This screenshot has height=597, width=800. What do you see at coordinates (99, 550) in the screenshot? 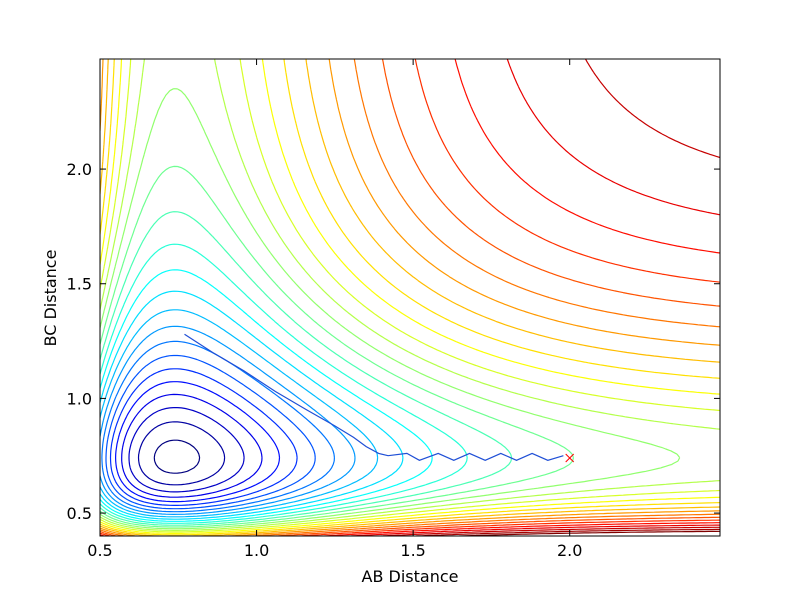
I see `x-tick-label: 0.5` at bounding box center [99, 550].